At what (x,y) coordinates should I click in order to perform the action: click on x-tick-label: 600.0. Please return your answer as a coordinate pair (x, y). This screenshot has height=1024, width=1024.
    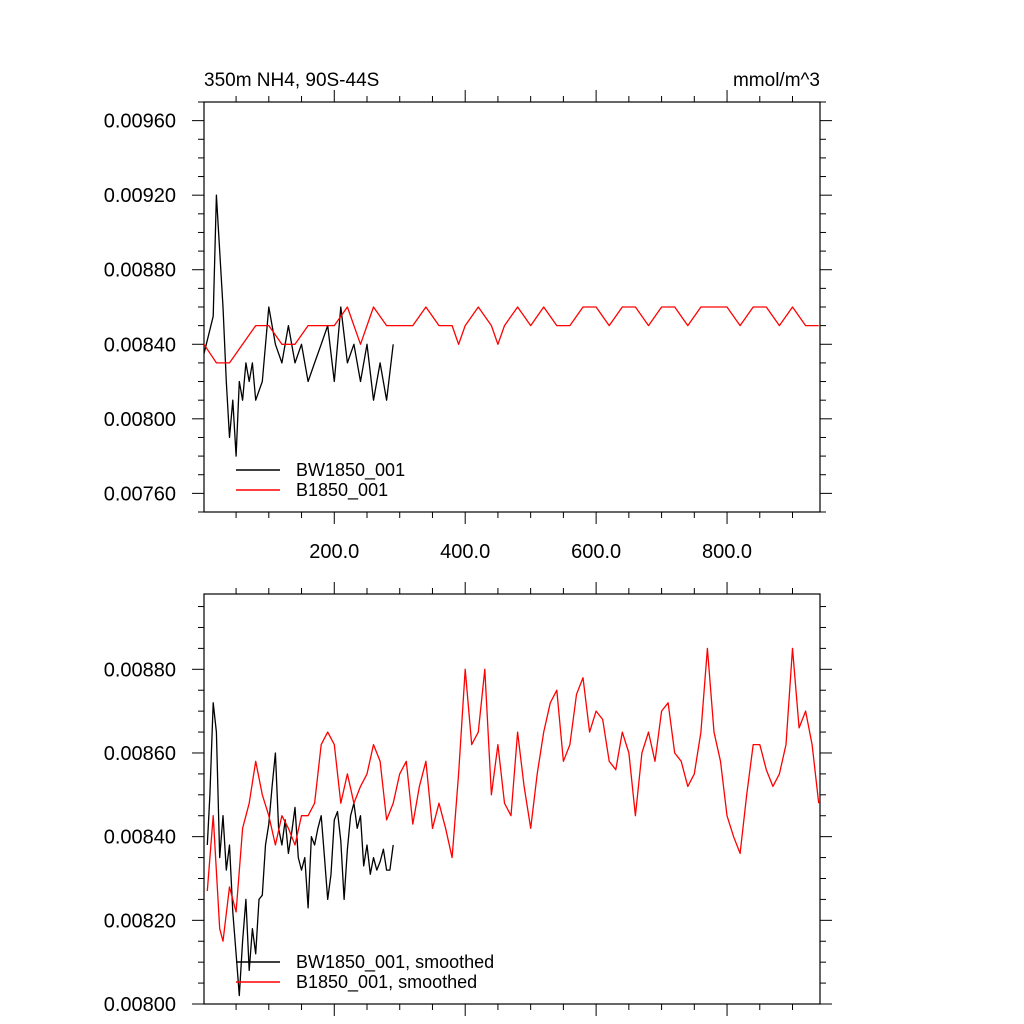
    Looking at the image, I should click on (596, 552).